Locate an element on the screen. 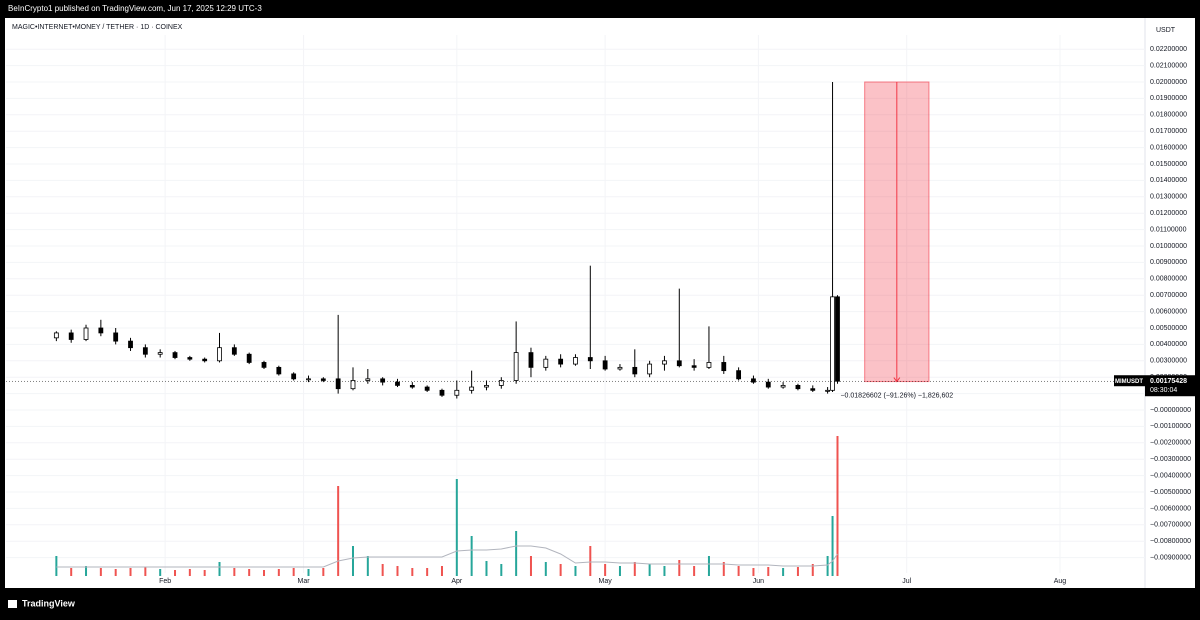 The width and height of the screenshot is (1200, 620). y-tick-label: 0.02000000 is located at coordinates (1168, 82).